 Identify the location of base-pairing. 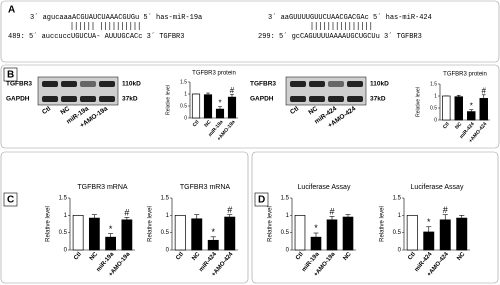
(221, 26).